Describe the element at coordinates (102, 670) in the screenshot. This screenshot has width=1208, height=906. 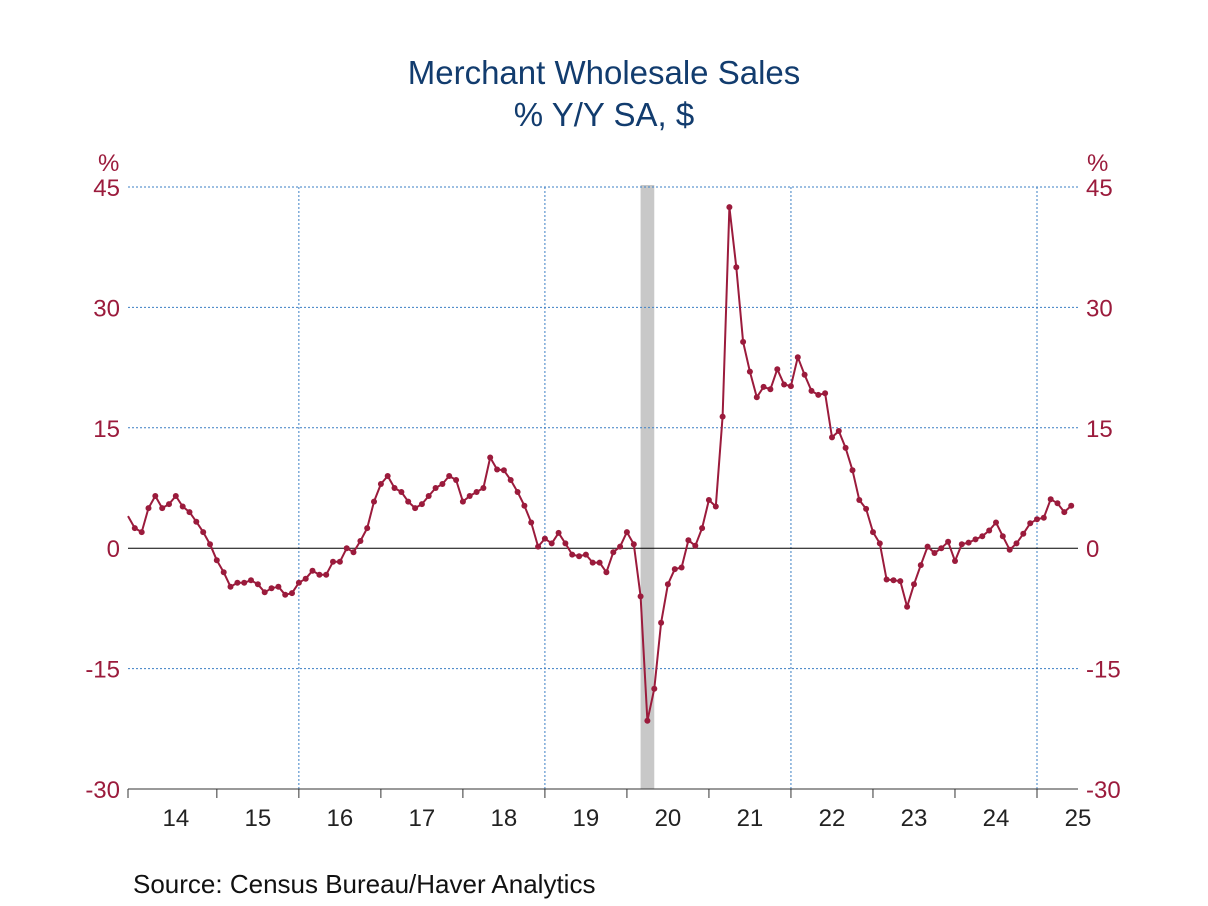
I see `y-tick-label-left: -15` at that location.